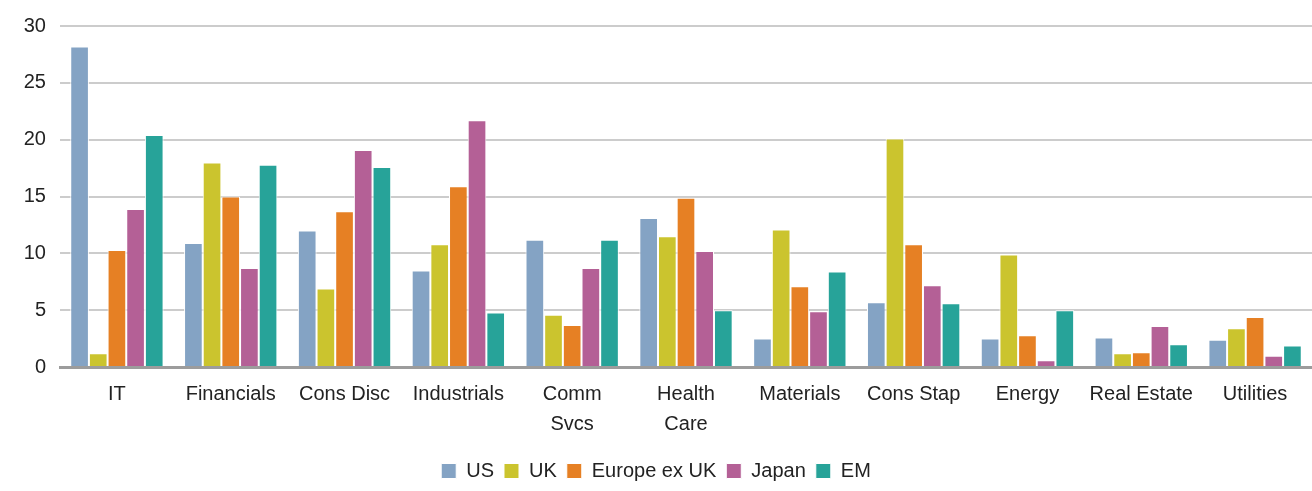 The height and width of the screenshot is (491, 1312). I want to click on x-tick-label: Comm Svcs, so click(572, 407).